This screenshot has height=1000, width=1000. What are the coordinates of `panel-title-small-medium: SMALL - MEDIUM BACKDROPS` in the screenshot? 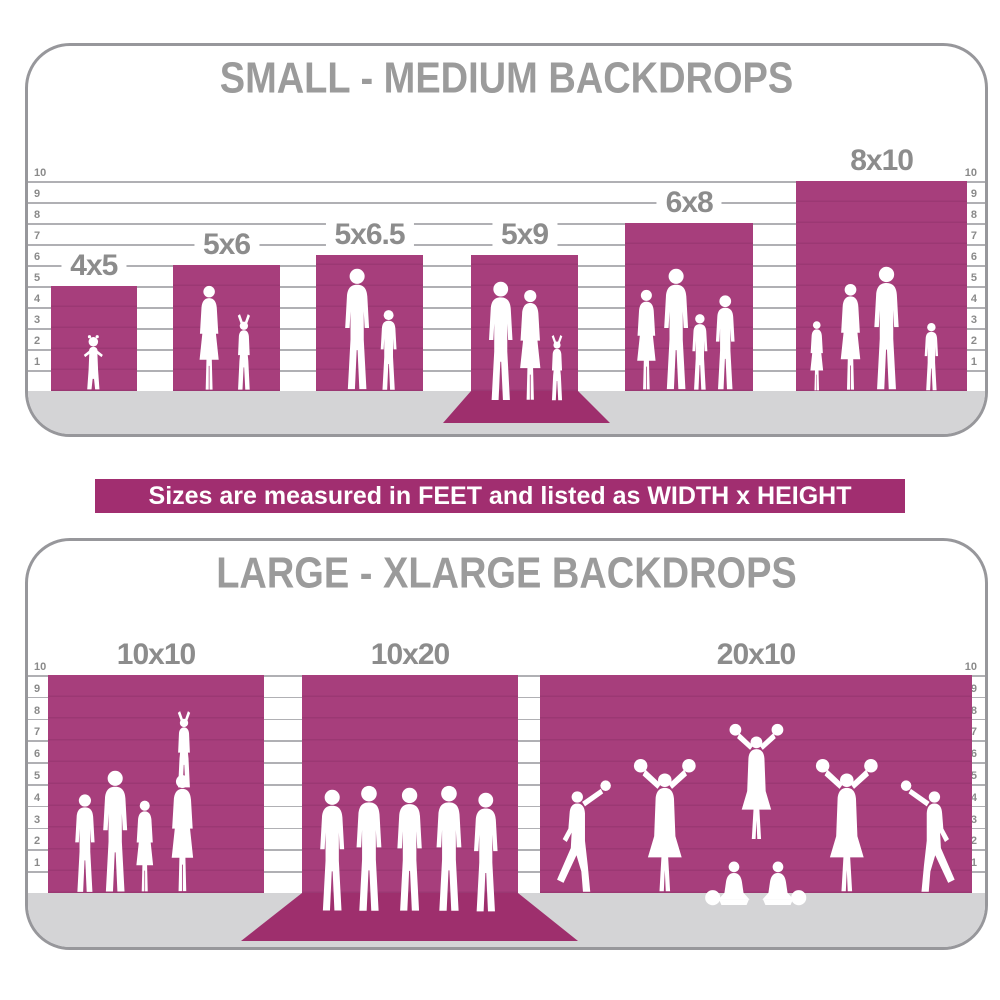 It's located at (506, 78).